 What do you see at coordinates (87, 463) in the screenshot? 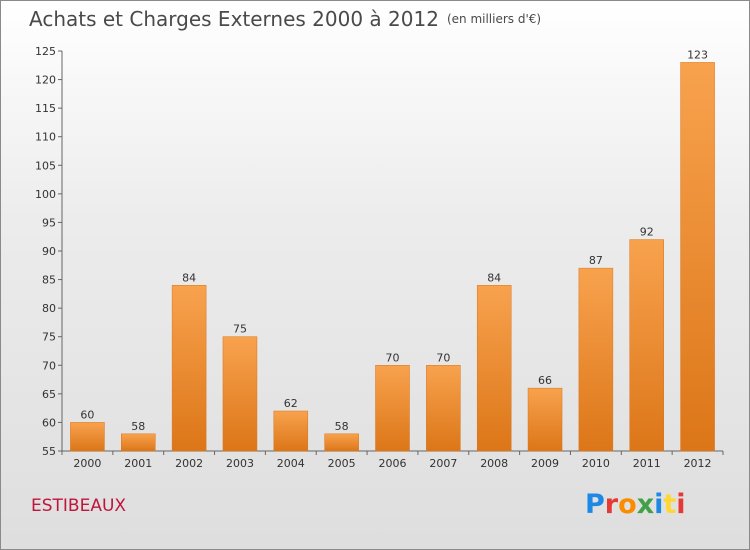
I see `x-tick-label: 2000` at bounding box center [87, 463].